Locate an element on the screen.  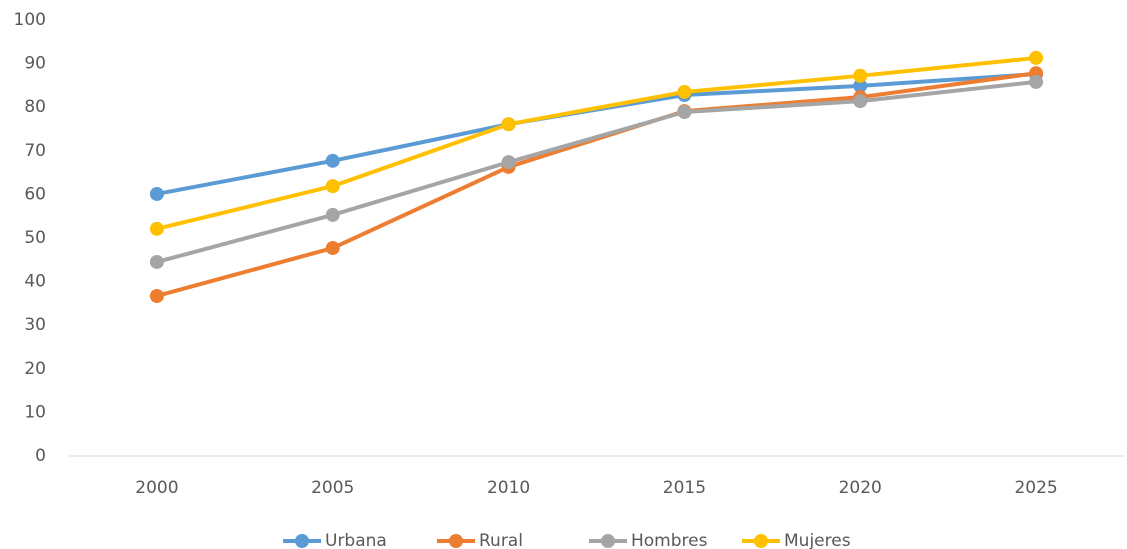
y-tick-label: 90 is located at coordinates (35, 64).